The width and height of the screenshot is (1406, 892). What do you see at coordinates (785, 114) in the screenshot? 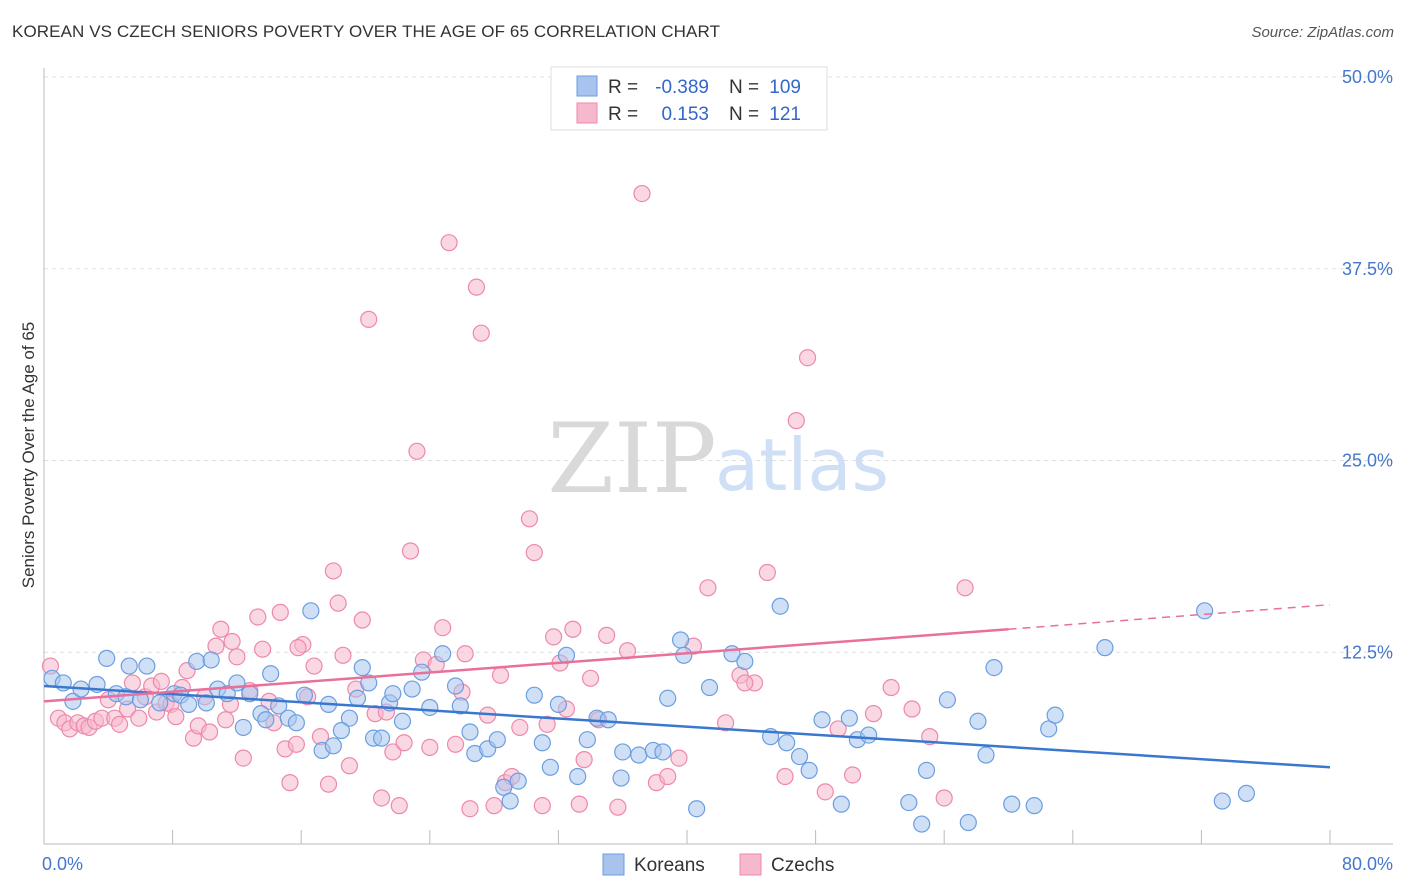
I see `legend-n-value-czechs: 121` at bounding box center [785, 114].